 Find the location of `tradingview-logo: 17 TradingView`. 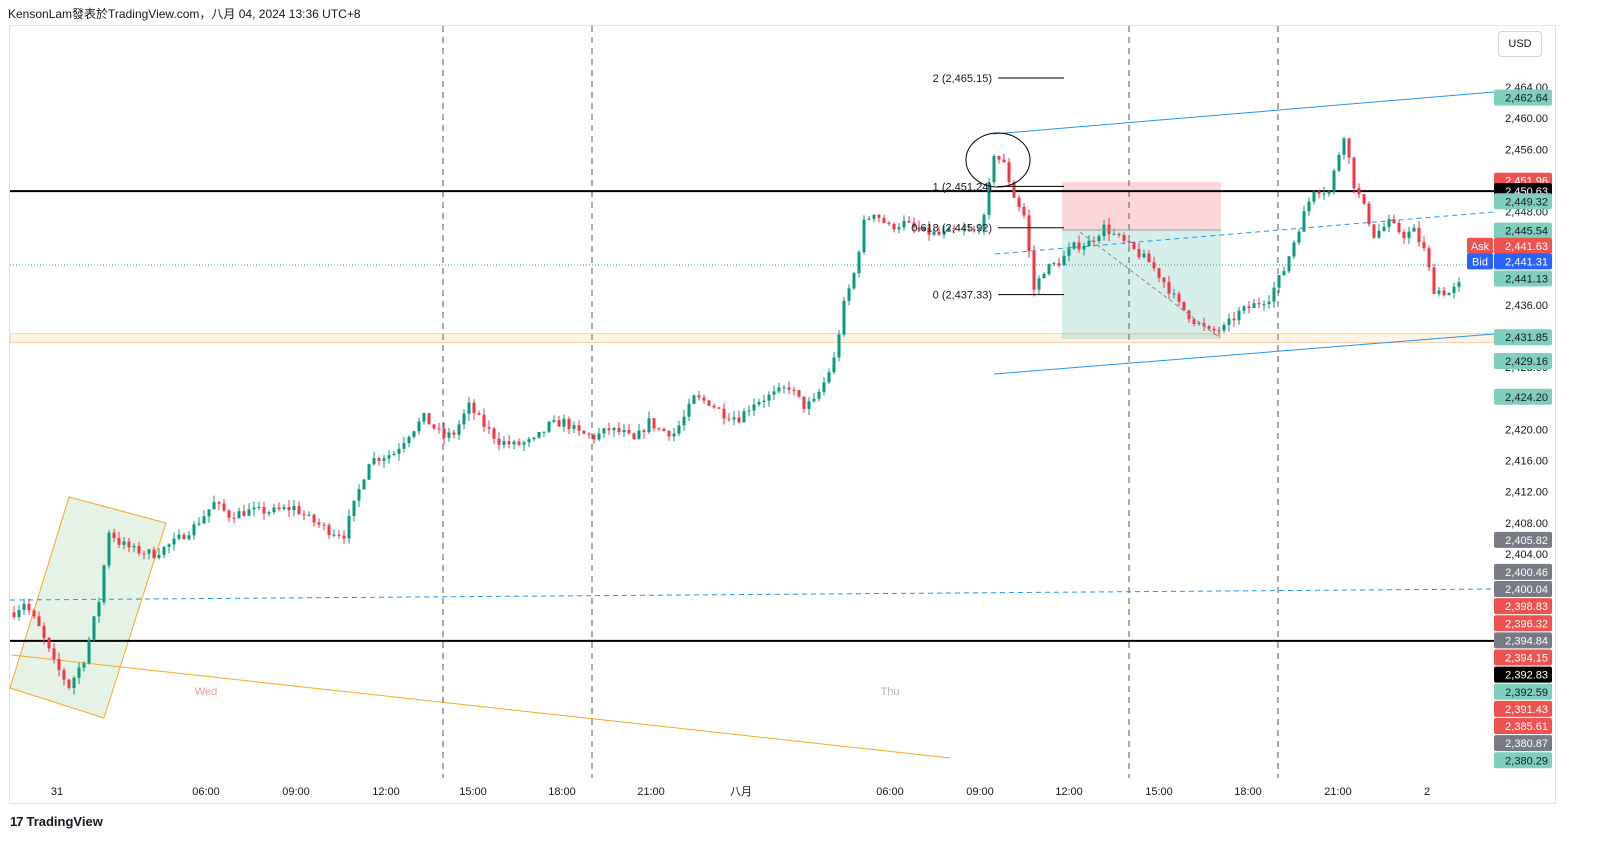

tradingview-logo: 17 TradingView is located at coordinates (56, 821).